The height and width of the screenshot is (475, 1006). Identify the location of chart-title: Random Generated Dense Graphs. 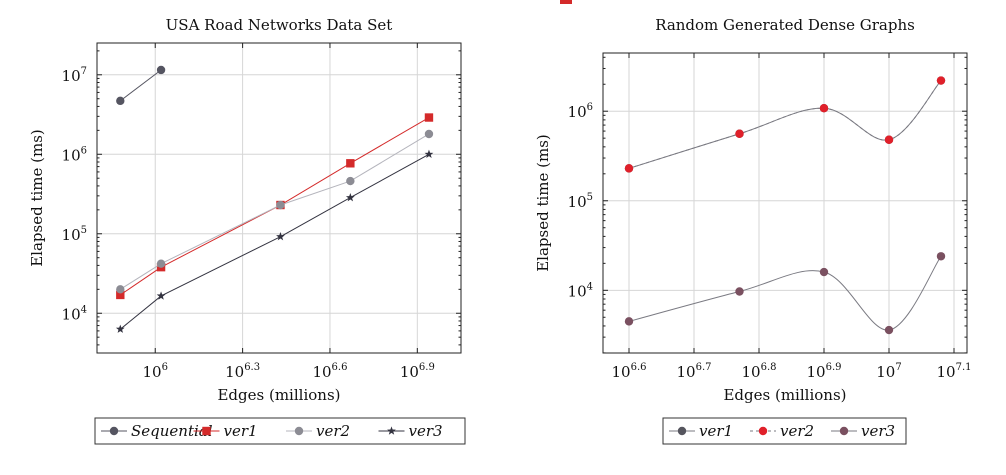
(785, 25).